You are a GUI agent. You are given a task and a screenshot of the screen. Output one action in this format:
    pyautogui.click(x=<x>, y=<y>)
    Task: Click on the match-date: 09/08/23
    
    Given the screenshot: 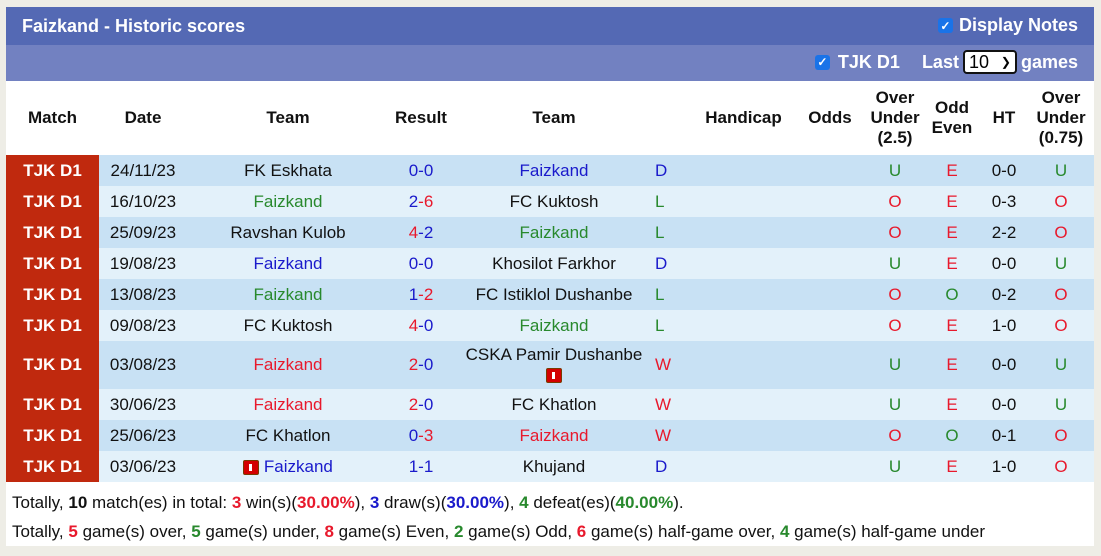 What is the action you would take?
    pyautogui.click(x=143, y=325)
    